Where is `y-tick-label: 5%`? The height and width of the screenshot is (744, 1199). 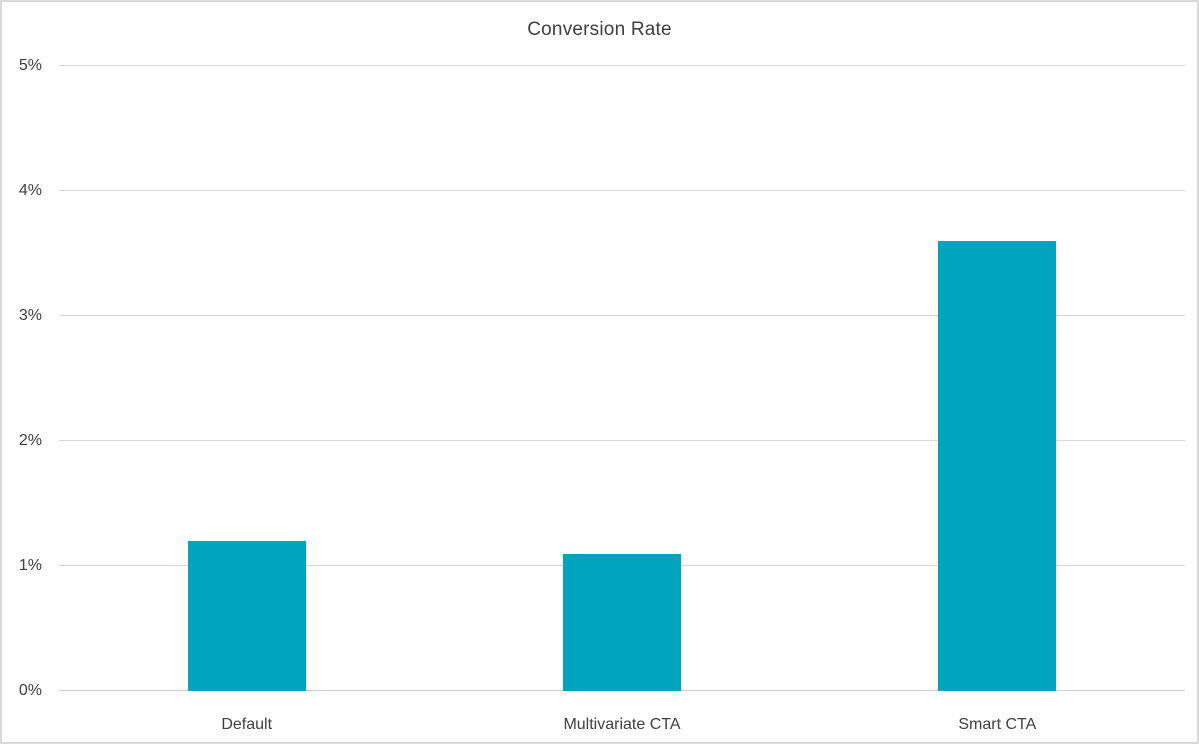 y-tick-label: 5% is located at coordinates (30, 65).